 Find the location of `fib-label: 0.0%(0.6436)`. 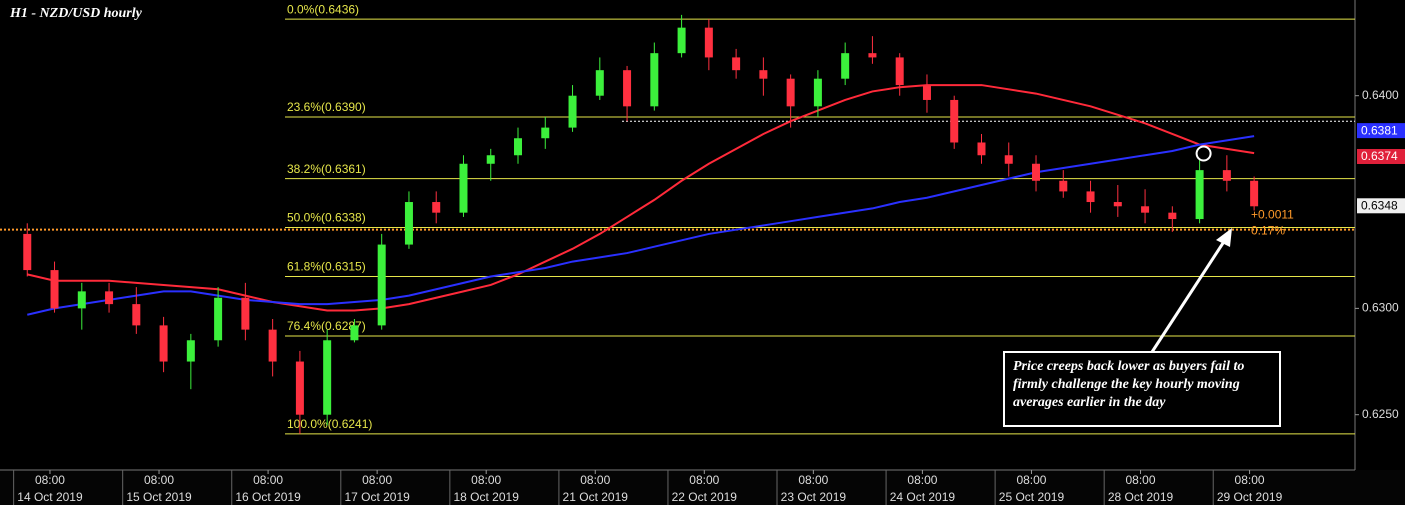

fib-label: 0.0%(0.6436) is located at coordinates (323, 9).